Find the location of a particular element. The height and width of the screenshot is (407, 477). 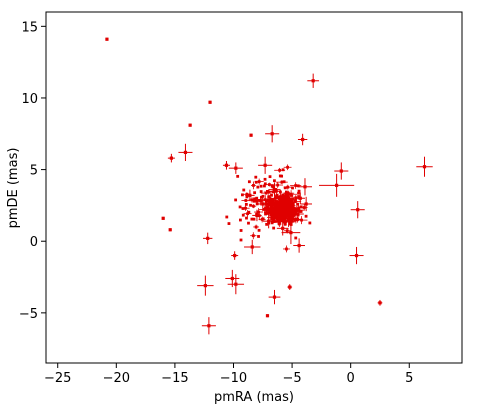

y-axis-label: pmDE (mas) is located at coordinates (13, 188).